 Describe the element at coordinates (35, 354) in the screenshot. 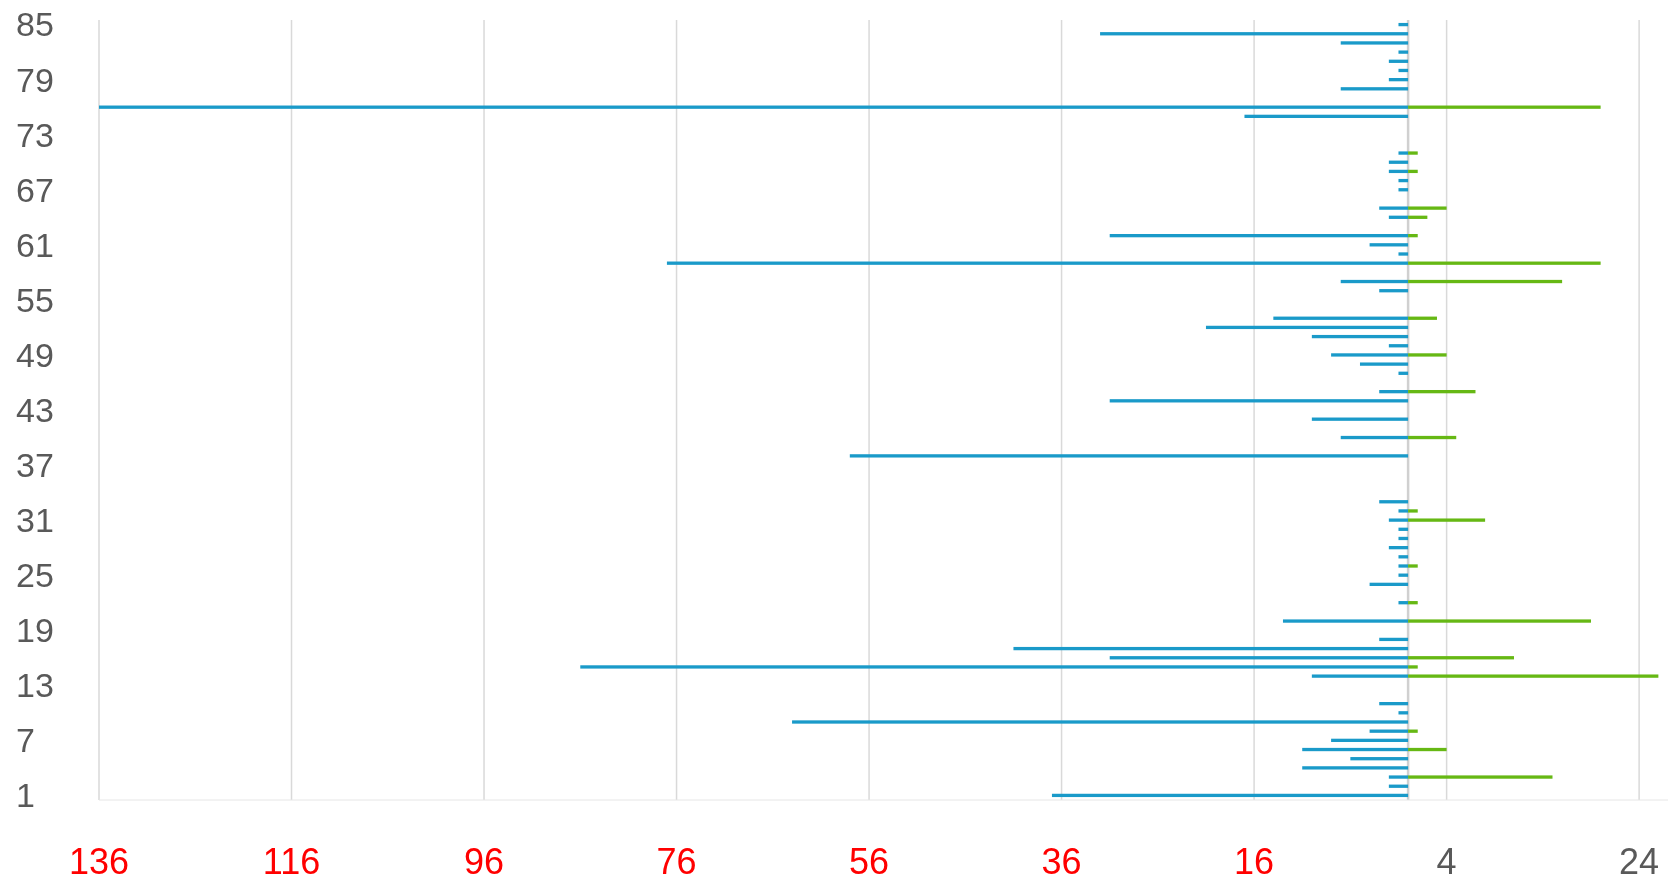

I see `y-tick-label: 49` at that location.